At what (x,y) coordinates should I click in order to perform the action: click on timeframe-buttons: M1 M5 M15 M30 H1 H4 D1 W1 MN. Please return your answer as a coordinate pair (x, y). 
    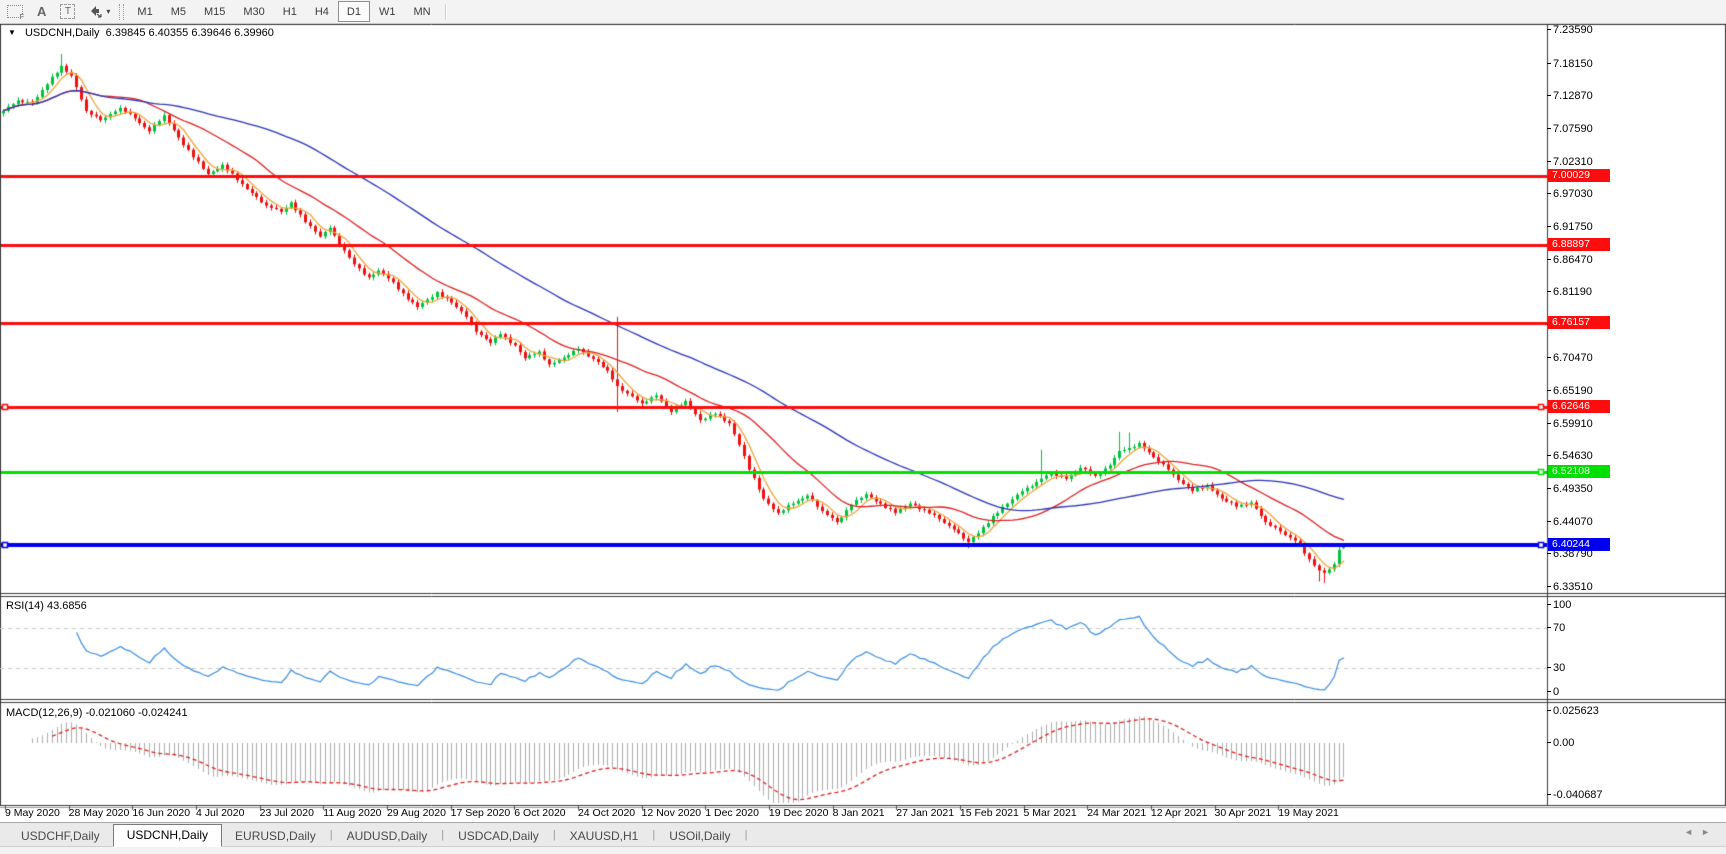
    Looking at the image, I should click on (283, 11).